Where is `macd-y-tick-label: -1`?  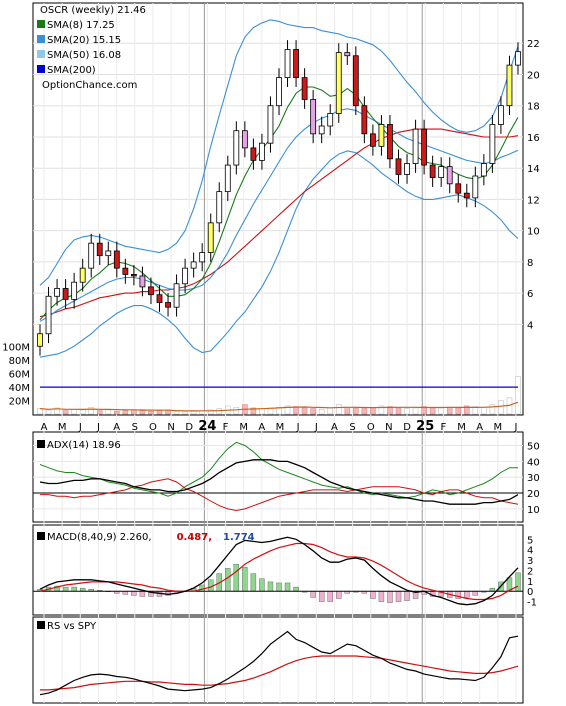
macd-y-tick-label: -1 is located at coordinates (532, 603).